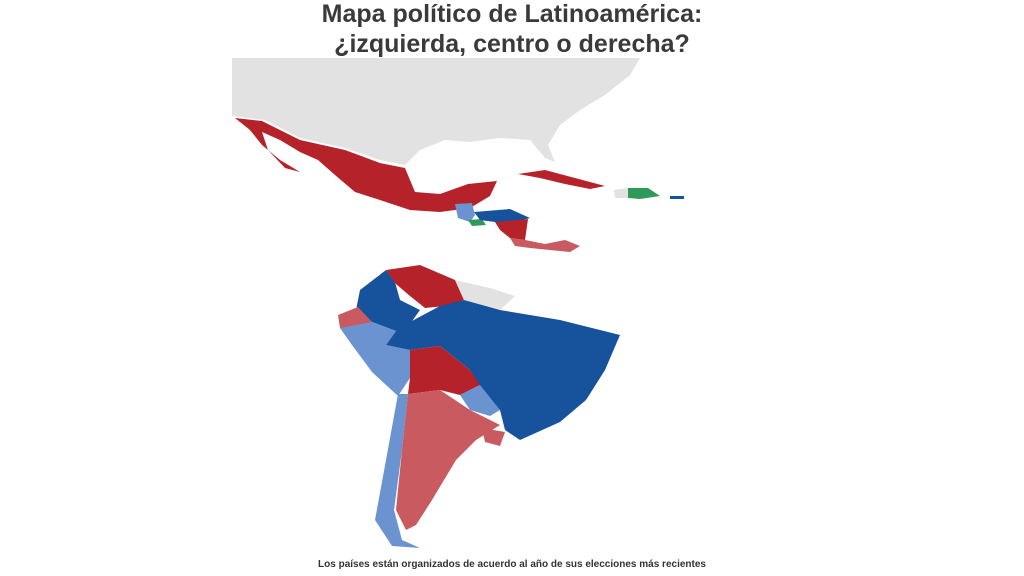 The height and width of the screenshot is (576, 1024). I want to click on puerto-rico, so click(677, 197).